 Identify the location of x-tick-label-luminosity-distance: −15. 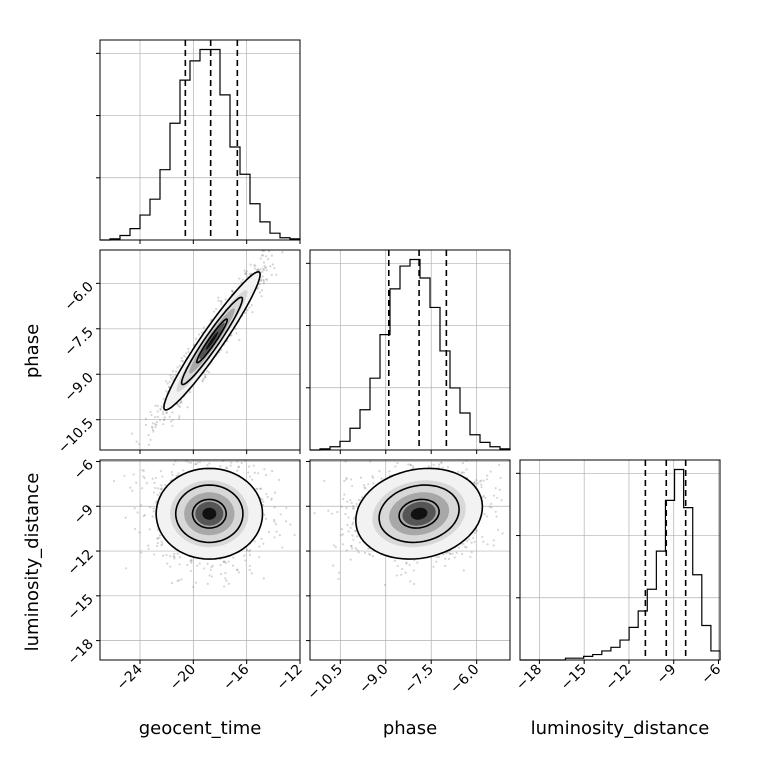
(574, 678).